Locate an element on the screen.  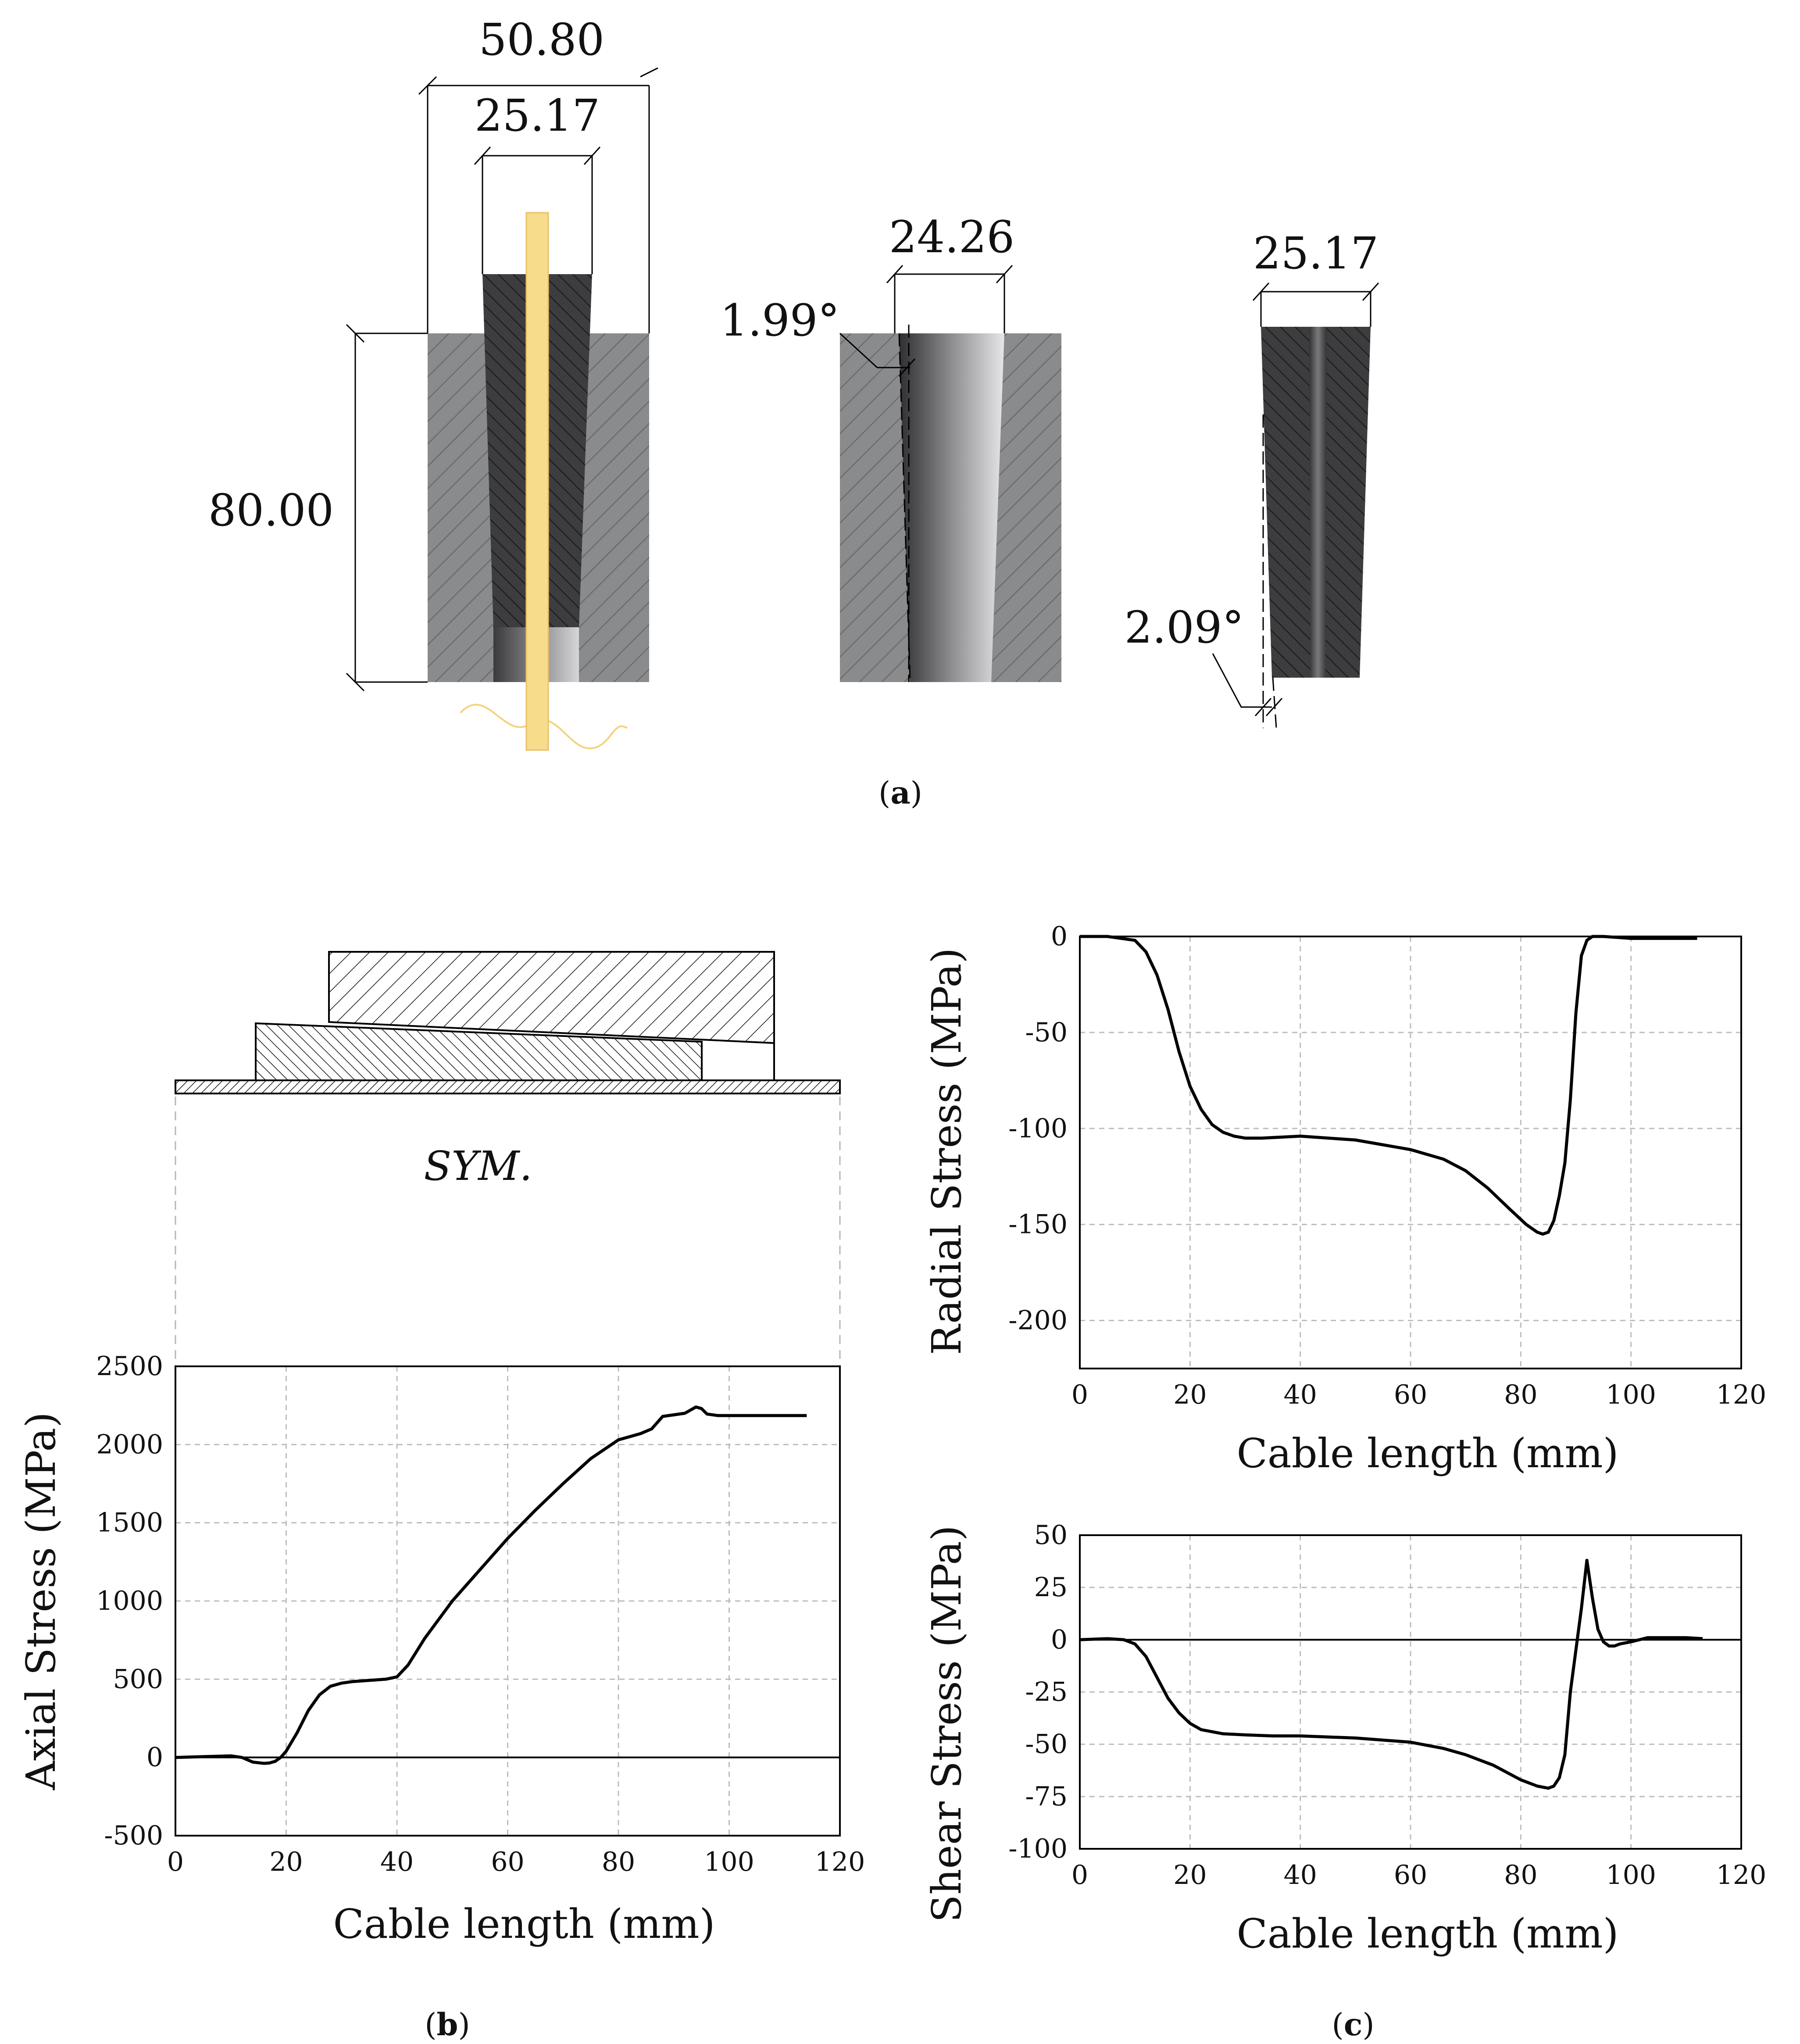
contact-schematic: SYM. is located at coordinates (508, 1158).